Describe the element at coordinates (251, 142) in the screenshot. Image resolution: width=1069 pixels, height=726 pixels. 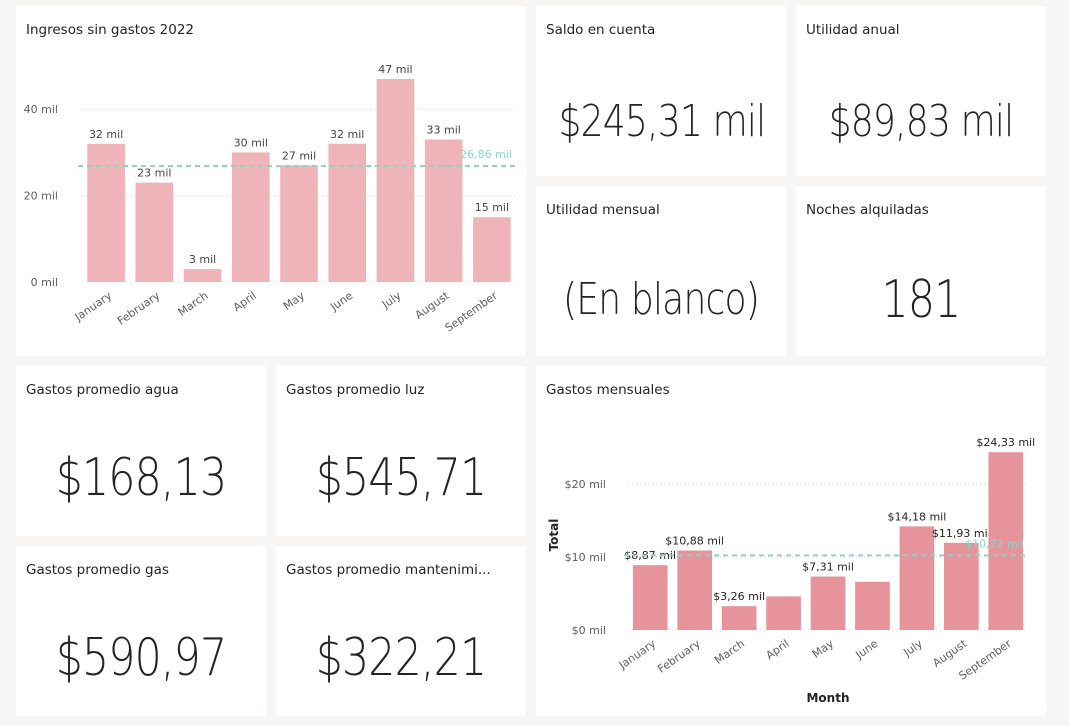
I see `data-label: 30 mil` at that location.